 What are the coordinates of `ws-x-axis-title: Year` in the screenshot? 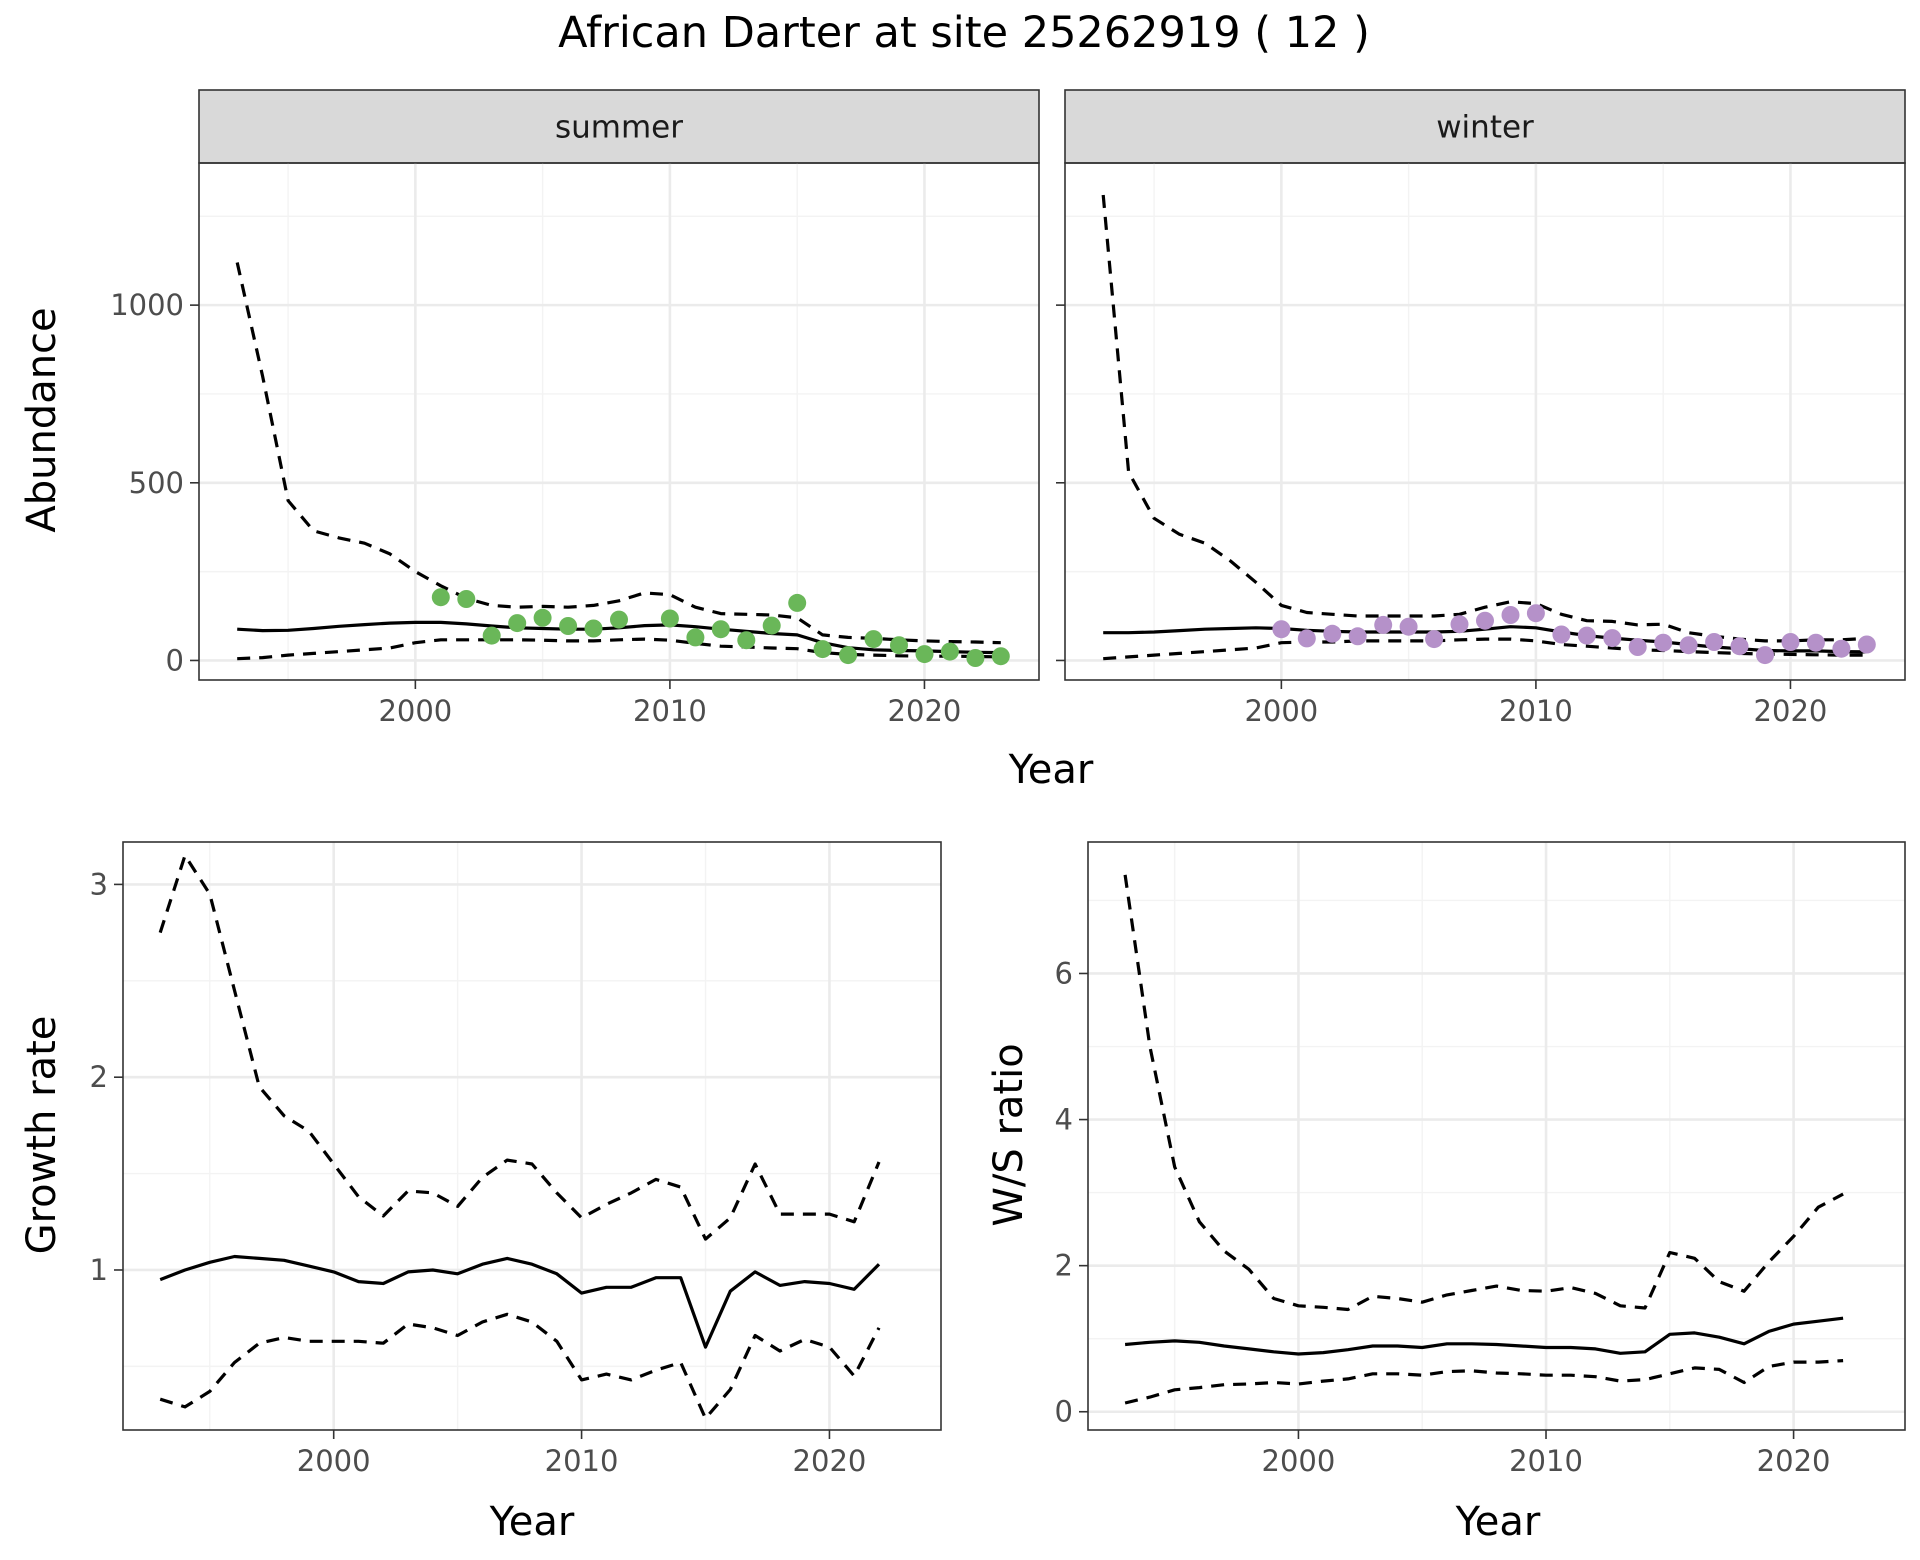 It's located at (1498, 1522).